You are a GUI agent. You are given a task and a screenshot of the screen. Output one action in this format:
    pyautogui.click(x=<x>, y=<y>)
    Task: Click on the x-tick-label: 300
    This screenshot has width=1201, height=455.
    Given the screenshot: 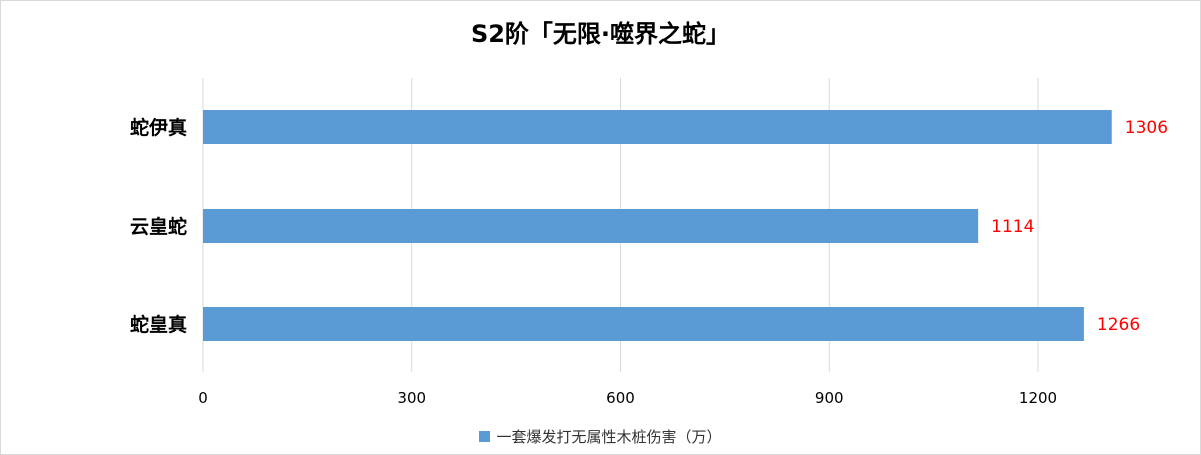 What is the action you would take?
    pyautogui.click(x=411, y=398)
    